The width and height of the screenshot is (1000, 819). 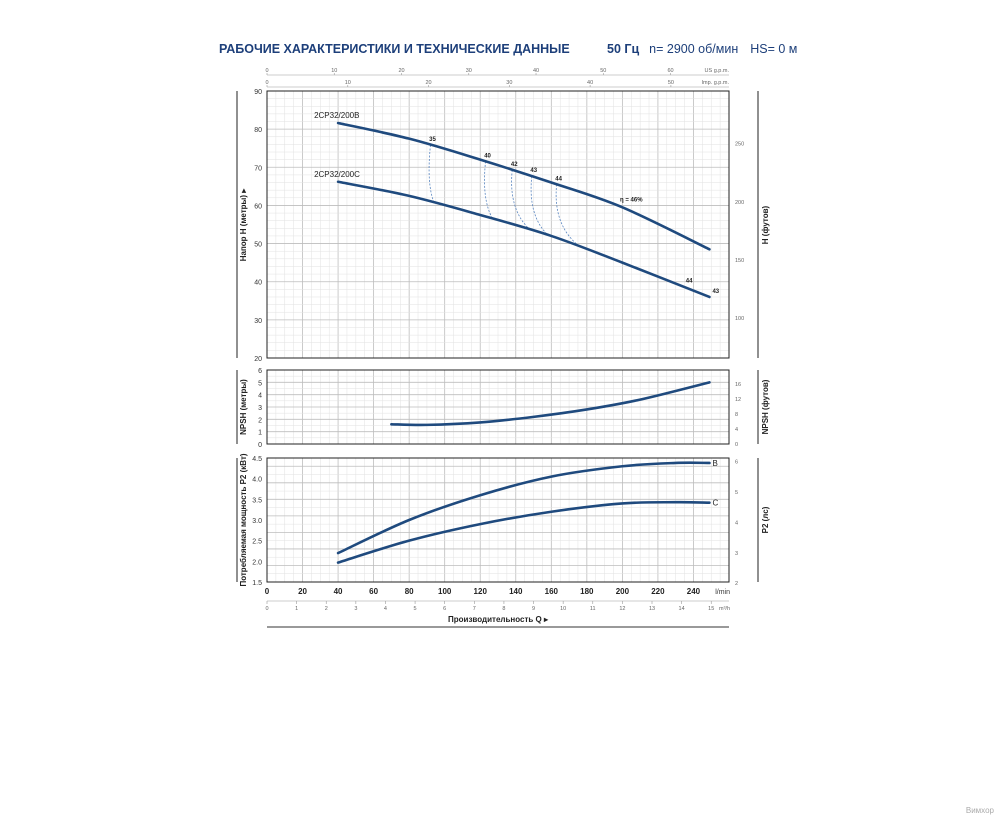 What do you see at coordinates (652, 609) in the screenshot?
I see `m3h-tick-label: 13` at bounding box center [652, 609].